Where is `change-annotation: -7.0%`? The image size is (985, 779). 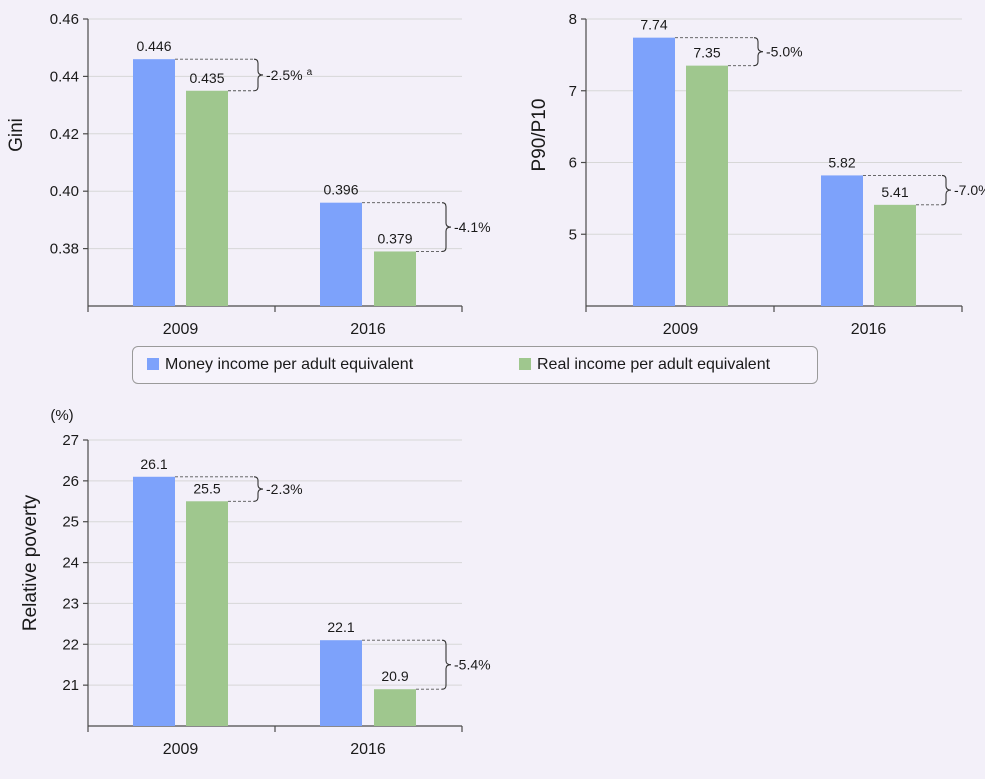 change-annotation: -7.0% is located at coordinates (969, 190).